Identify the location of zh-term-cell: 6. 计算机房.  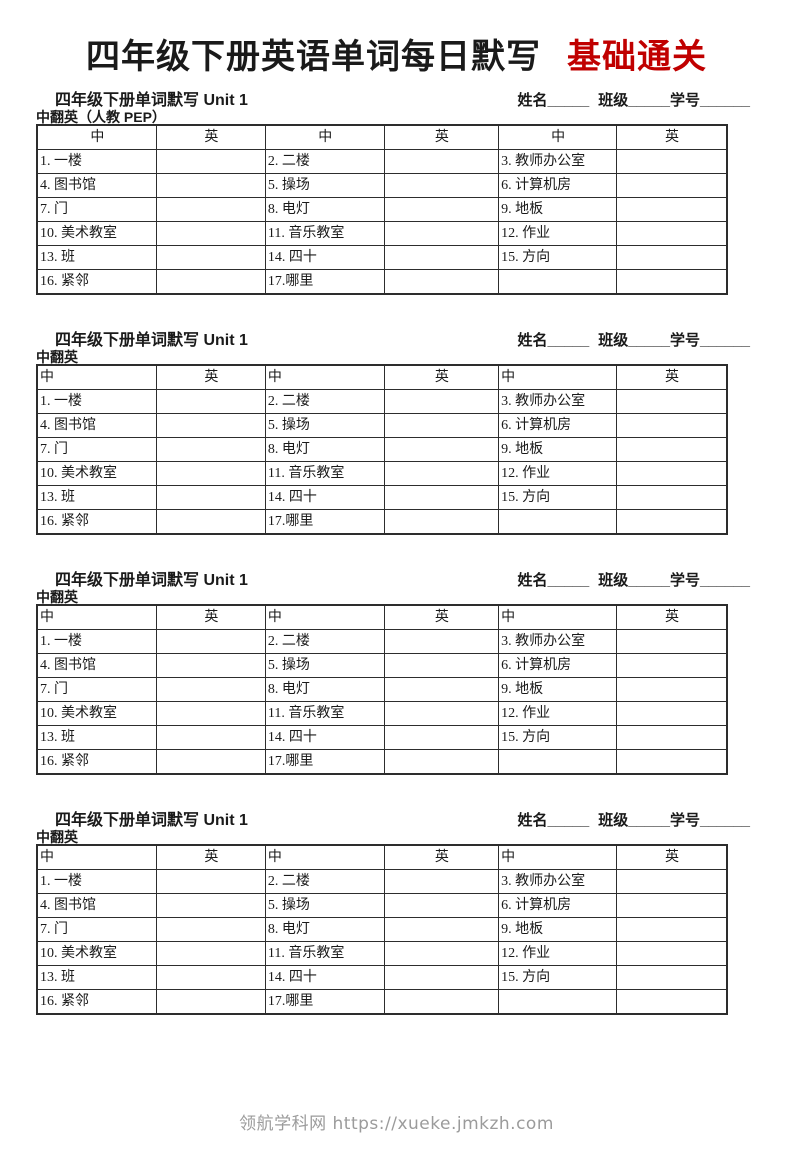
(558, 425).